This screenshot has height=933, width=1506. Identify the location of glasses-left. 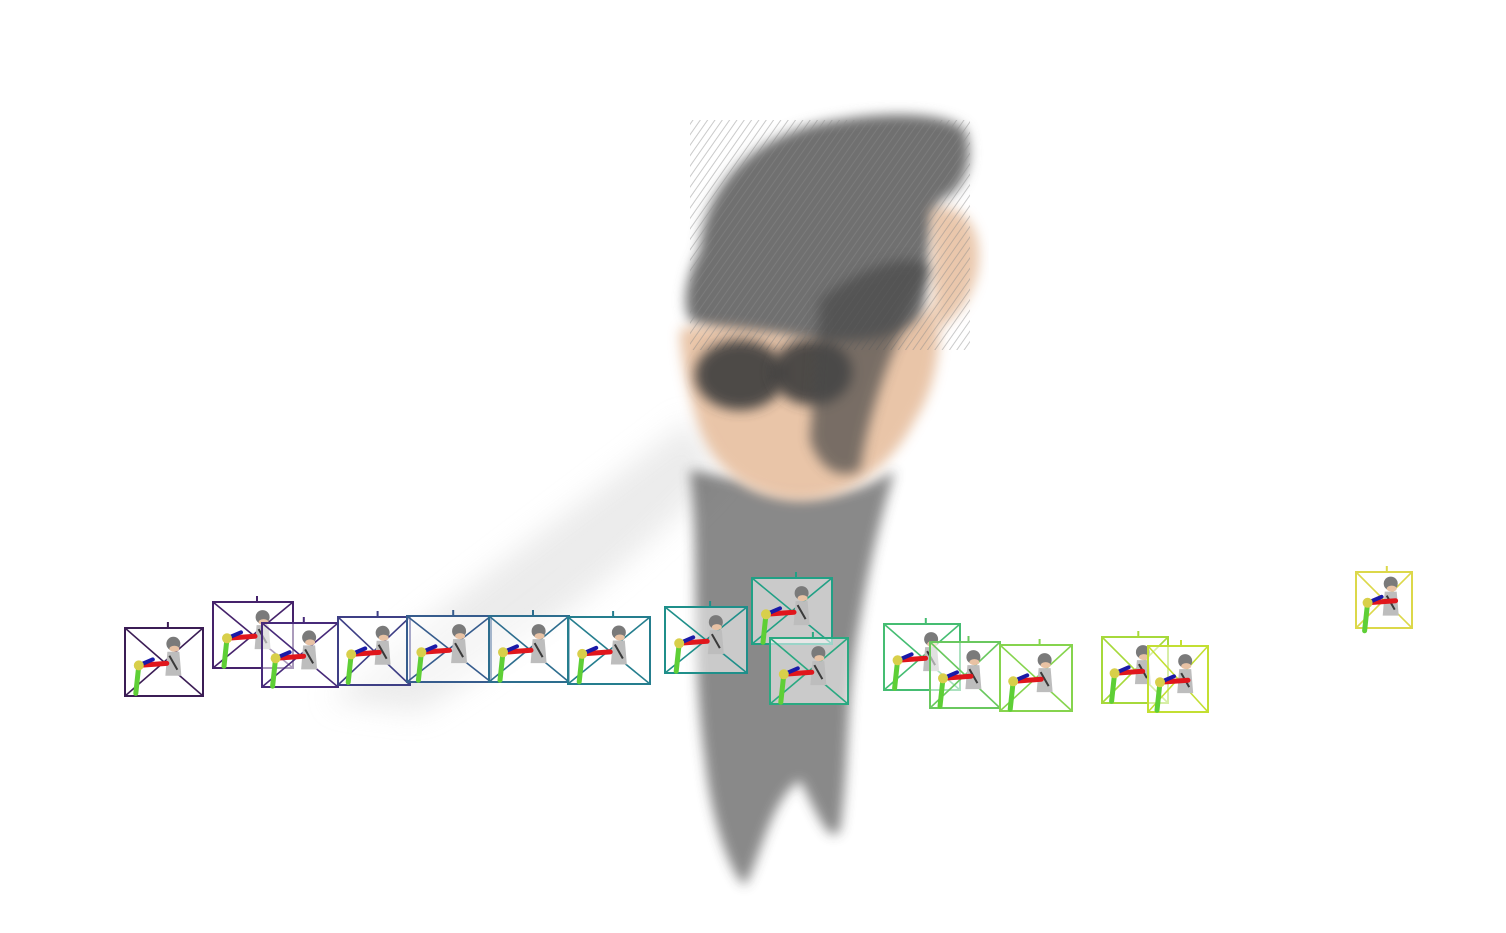
(740, 375).